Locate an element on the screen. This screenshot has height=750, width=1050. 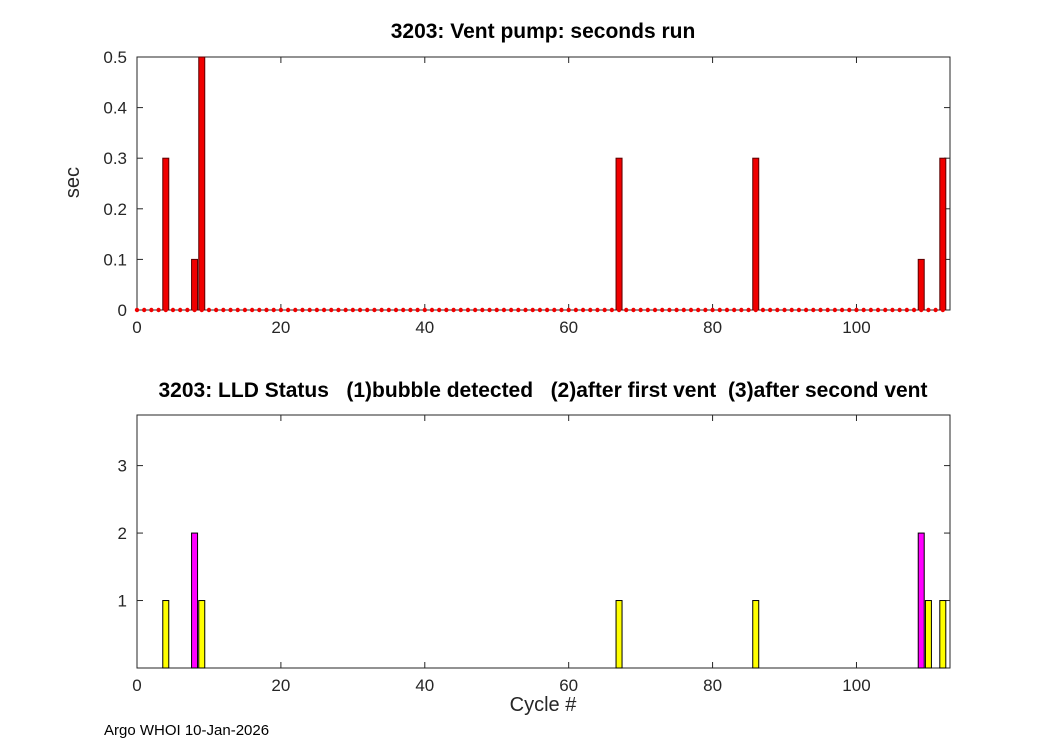
vent-pump-title: 3203: Vent pump: seconds run is located at coordinates (543, 31).